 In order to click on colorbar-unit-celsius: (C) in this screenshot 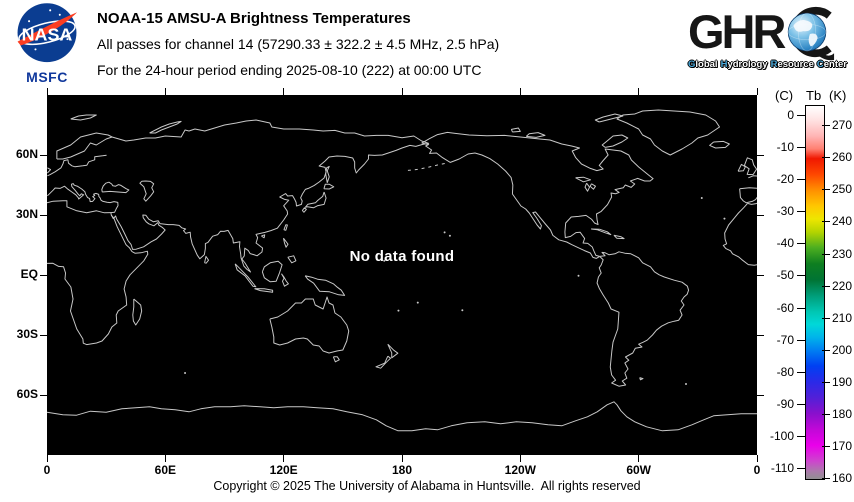, I will do `click(784, 95)`.